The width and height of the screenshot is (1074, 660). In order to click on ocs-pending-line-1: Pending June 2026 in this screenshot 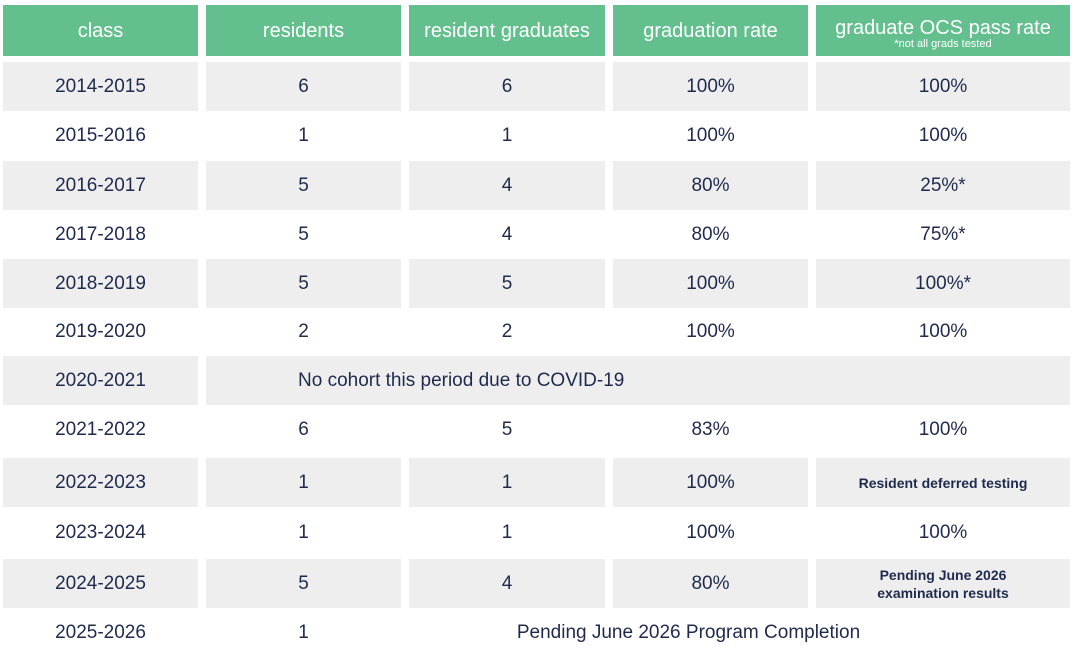, I will do `click(943, 574)`.